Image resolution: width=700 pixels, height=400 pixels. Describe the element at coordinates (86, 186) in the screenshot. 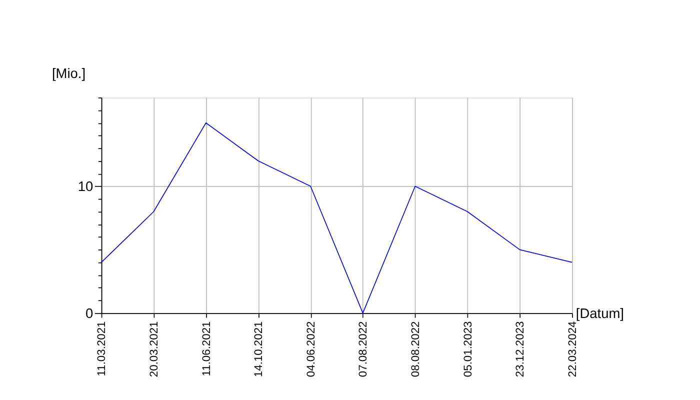

I see `y-tick-label: 10` at that location.